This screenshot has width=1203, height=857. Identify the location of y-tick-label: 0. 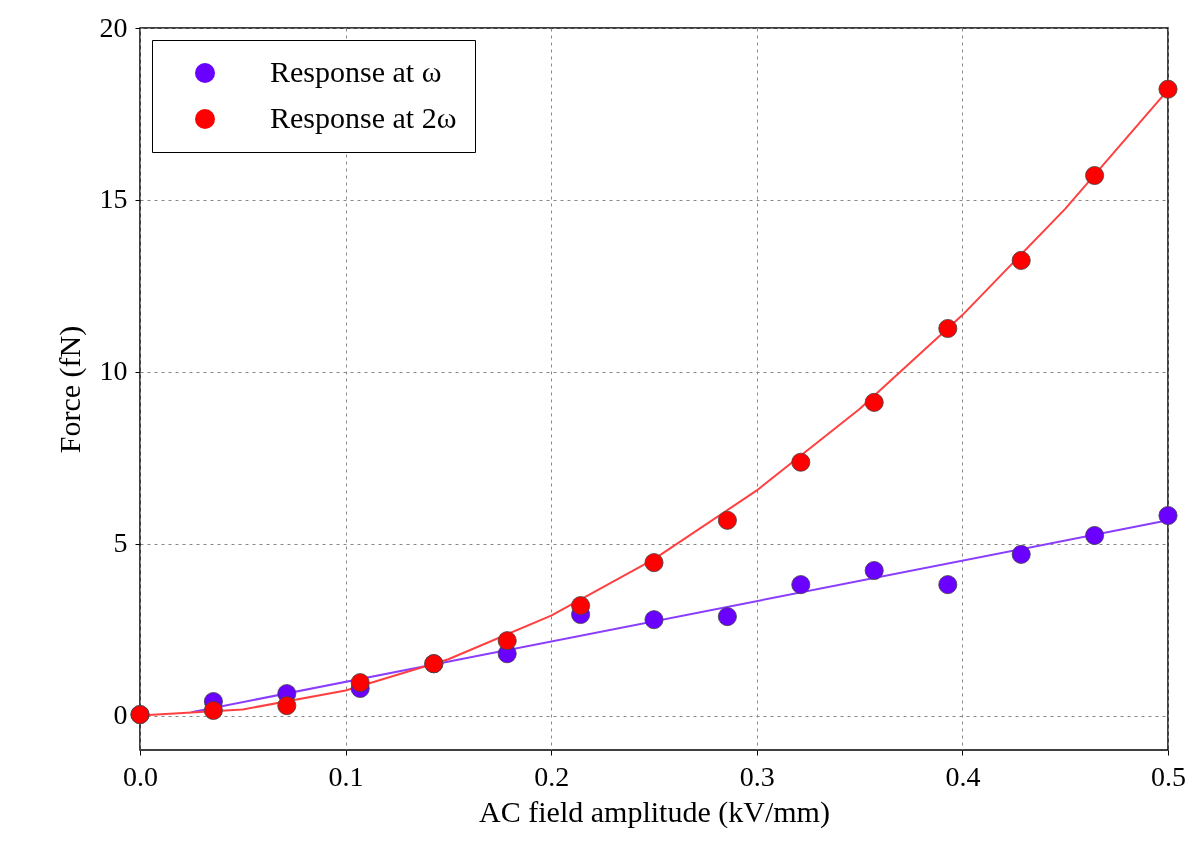
(120, 715).